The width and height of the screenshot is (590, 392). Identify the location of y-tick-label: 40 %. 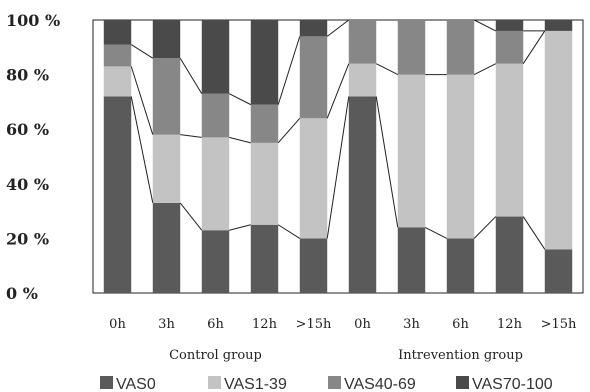
(27, 184).